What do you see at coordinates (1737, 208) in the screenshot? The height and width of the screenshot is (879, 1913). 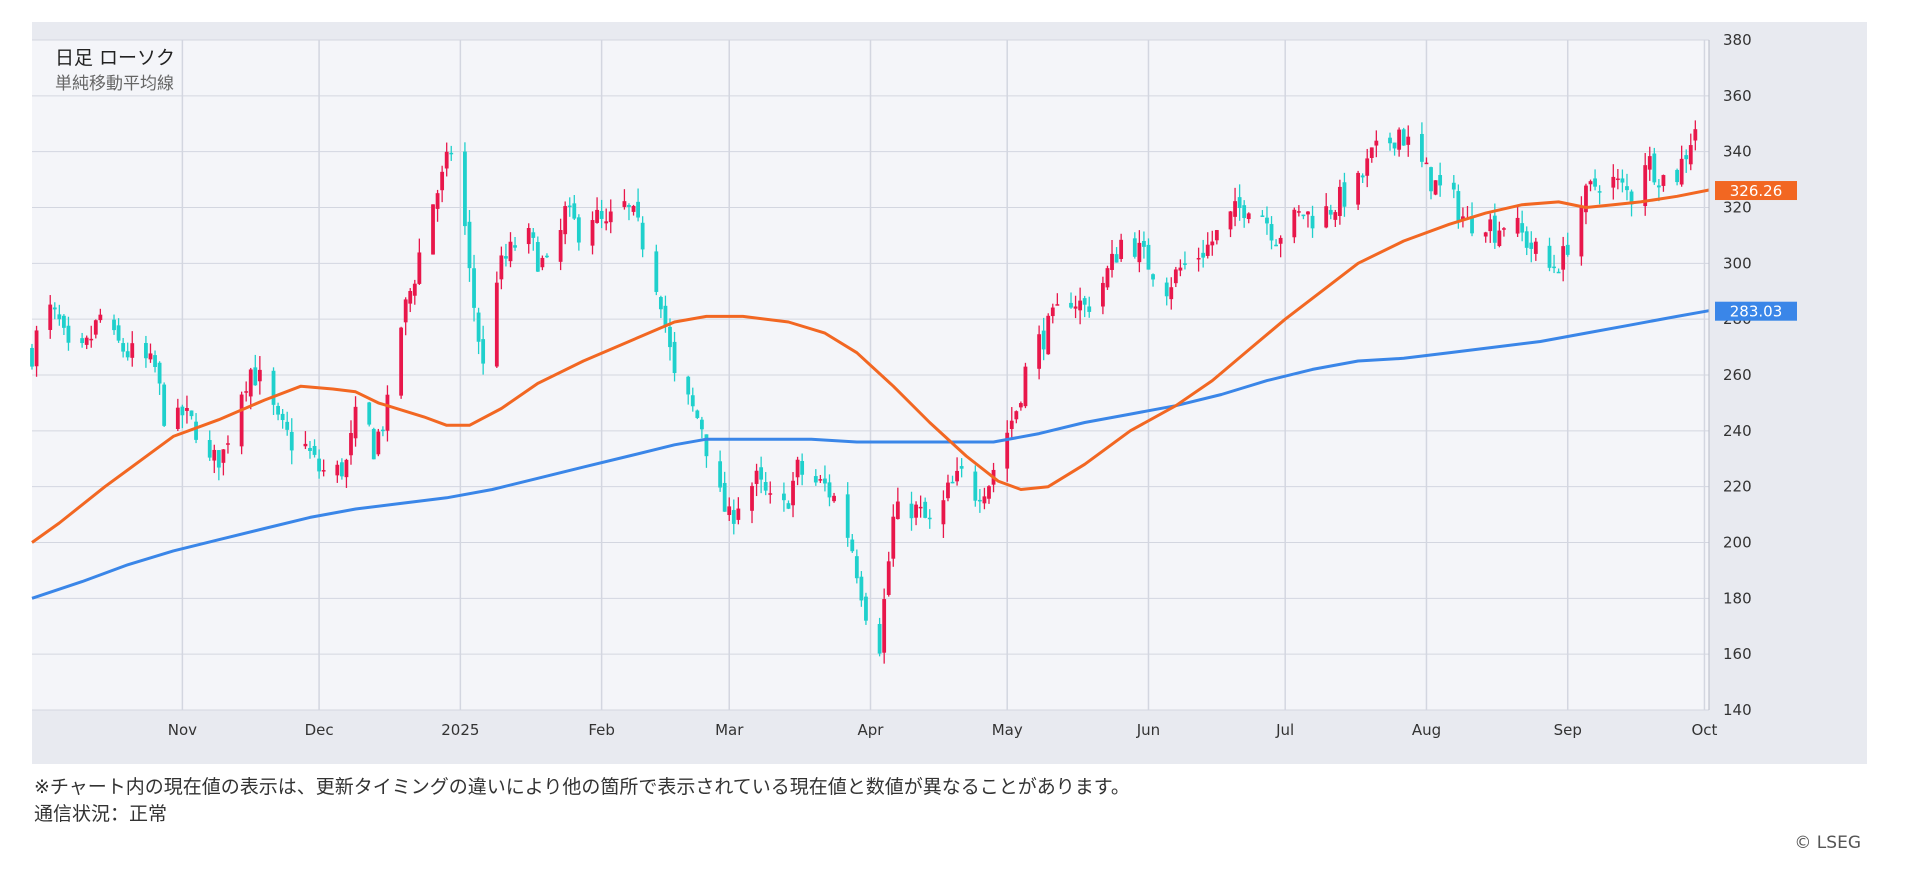 I see `y-tick-label: 320` at bounding box center [1737, 208].